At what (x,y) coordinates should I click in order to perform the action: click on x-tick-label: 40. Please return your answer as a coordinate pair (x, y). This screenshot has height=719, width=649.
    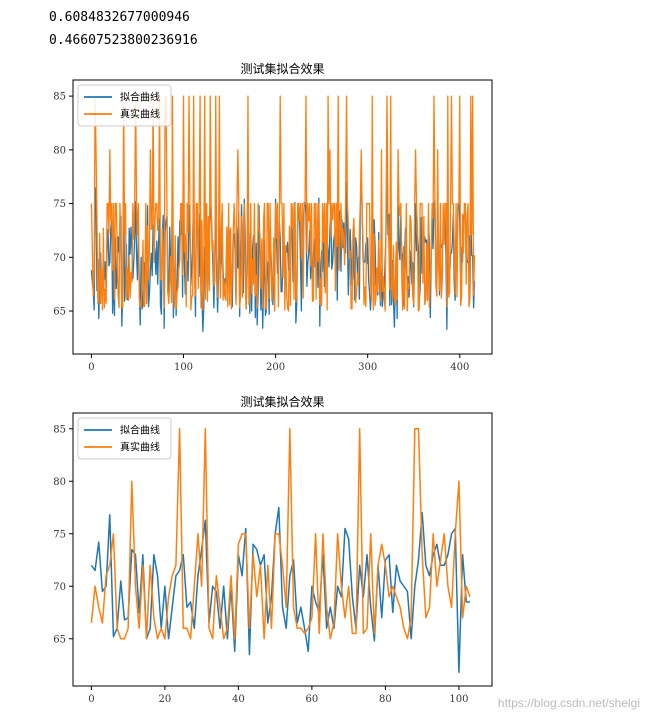
    Looking at the image, I should click on (238, 699).